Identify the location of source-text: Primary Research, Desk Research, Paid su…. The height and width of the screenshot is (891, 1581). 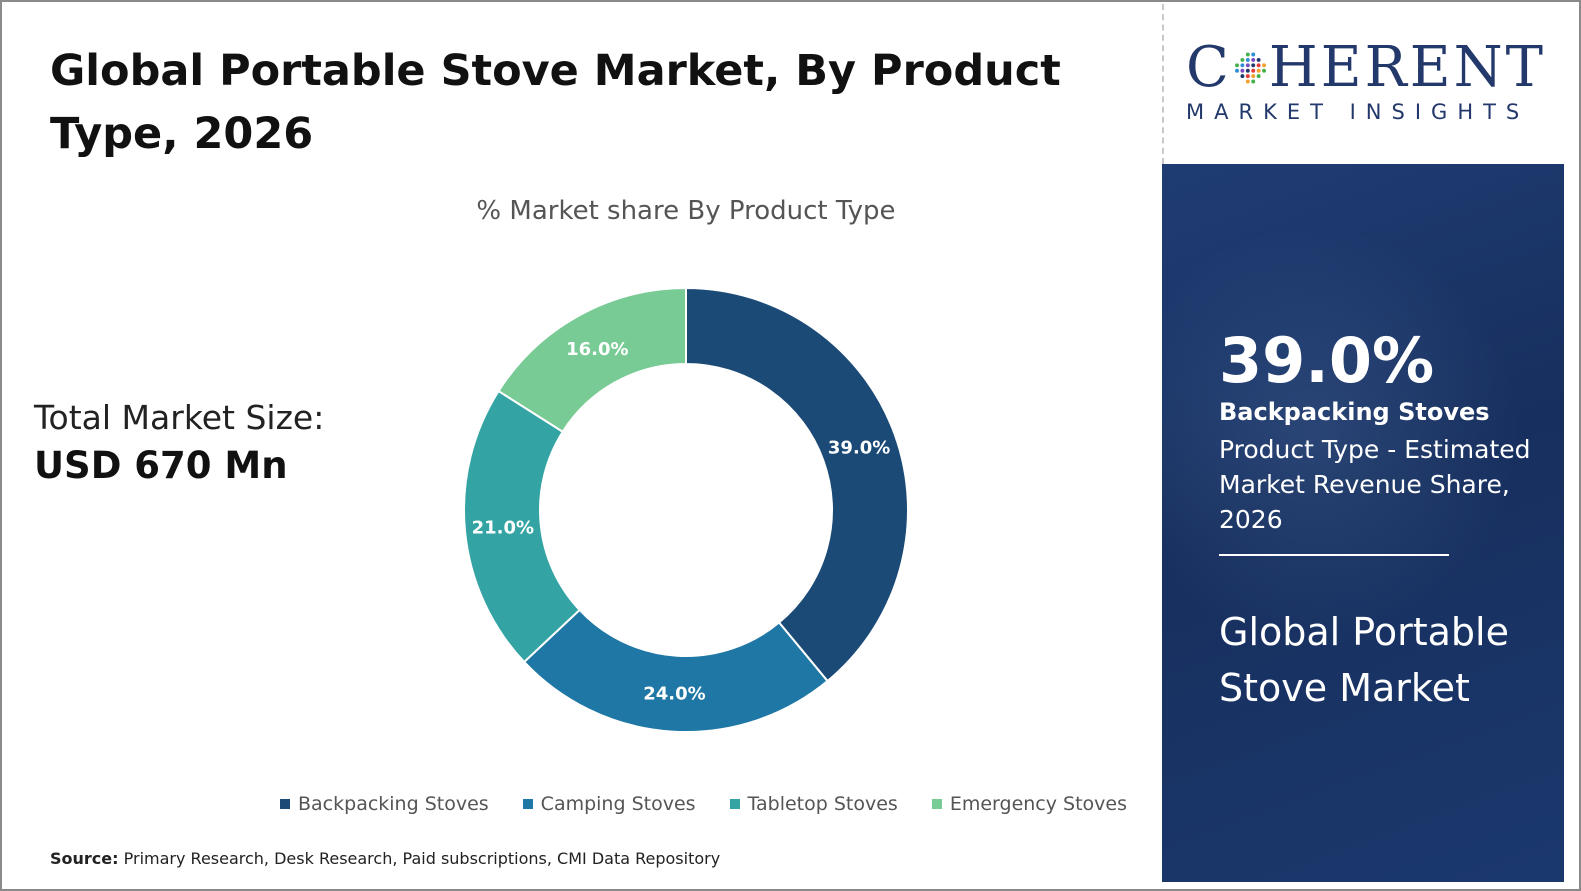
(422, 858).